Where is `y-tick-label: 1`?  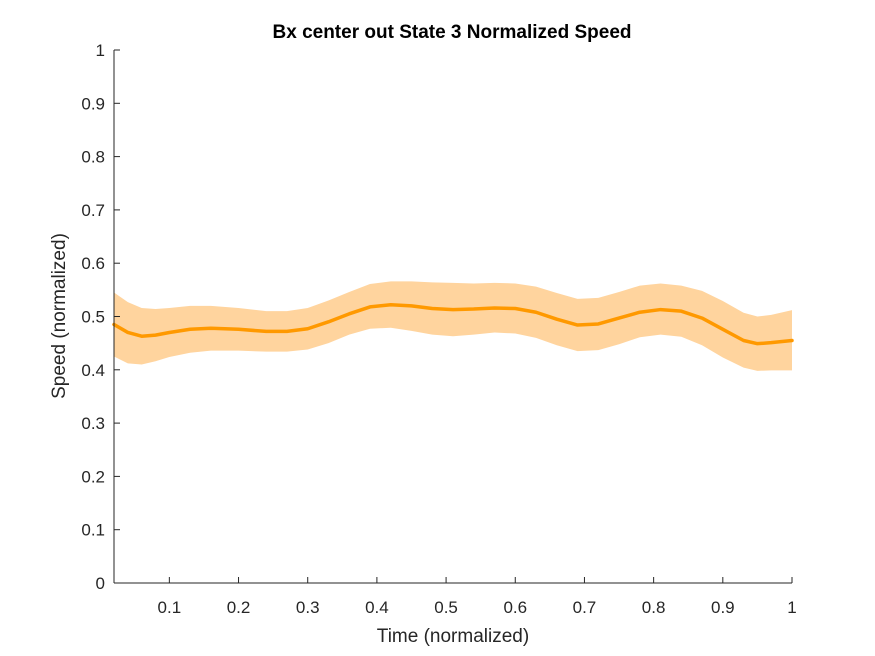 y-tick-label: 1 is located at coordinates (100, 50).